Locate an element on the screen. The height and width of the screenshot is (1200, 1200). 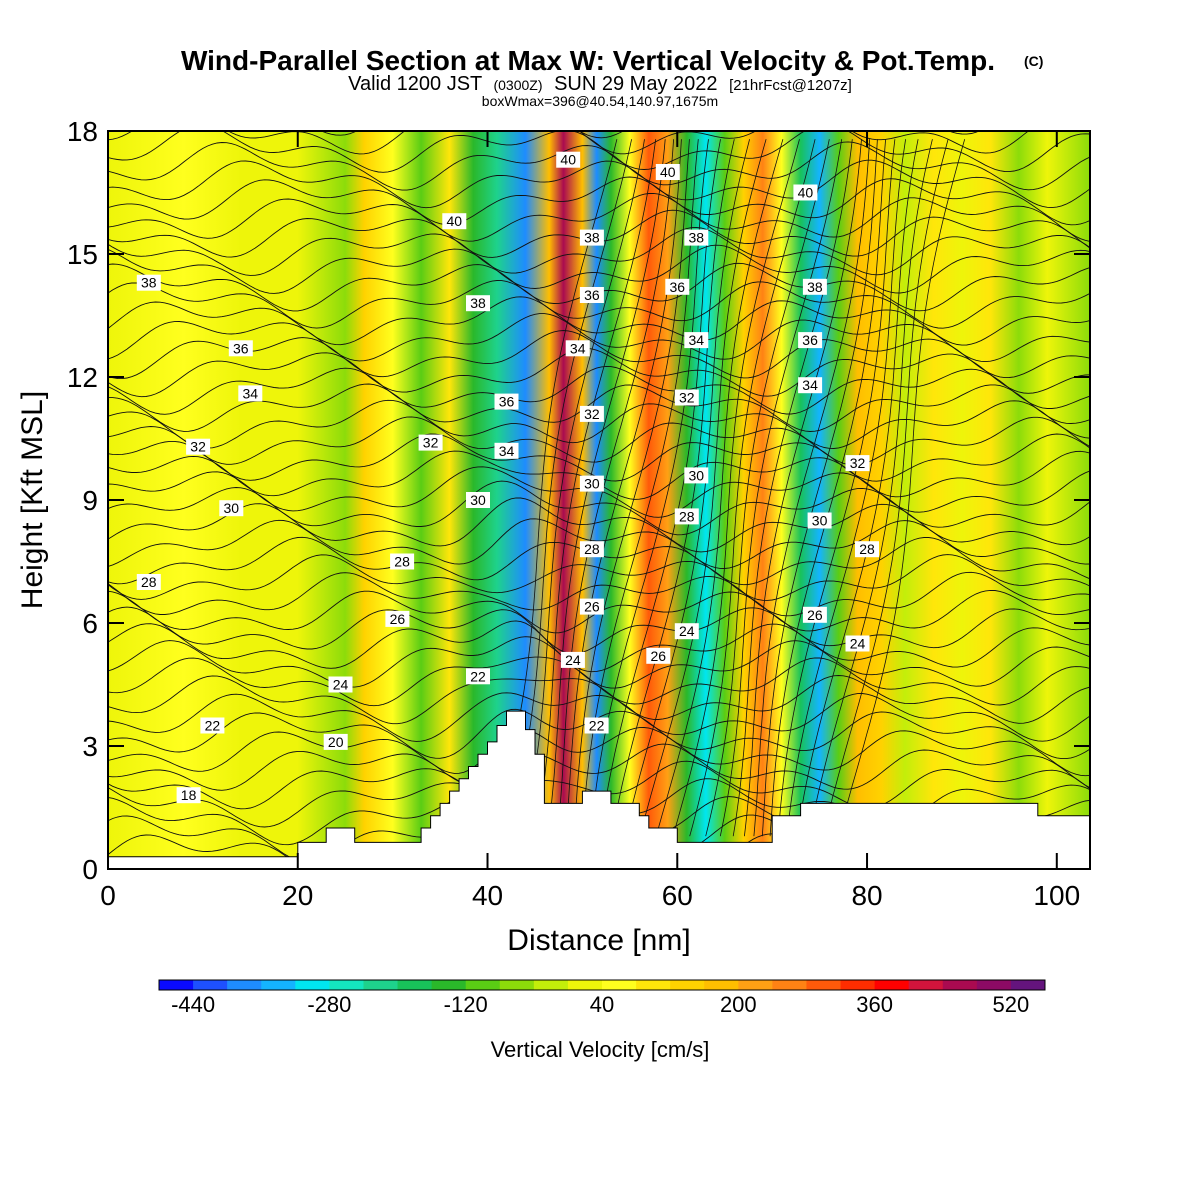
theta-label-text: 38 is located at coordinates (149, 283).